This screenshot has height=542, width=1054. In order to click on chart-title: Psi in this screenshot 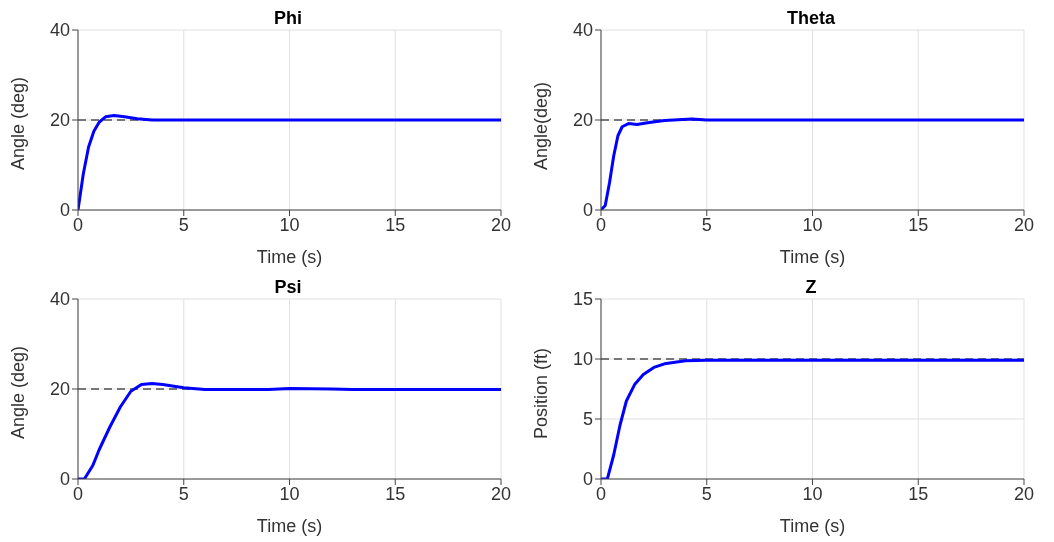, I will do `click(288, 287)`.